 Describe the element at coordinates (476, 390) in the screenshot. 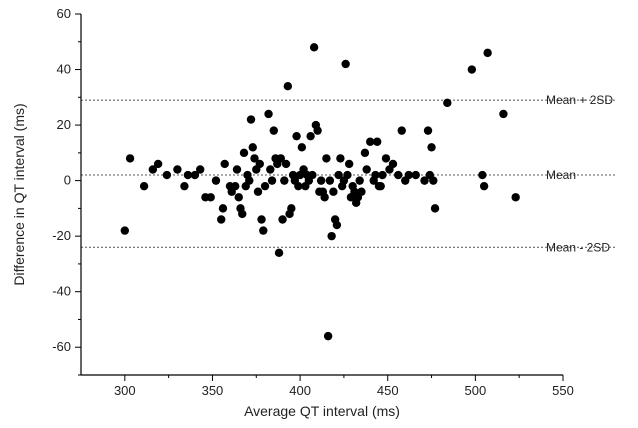

I see `x-tick-label: 500` at that location.